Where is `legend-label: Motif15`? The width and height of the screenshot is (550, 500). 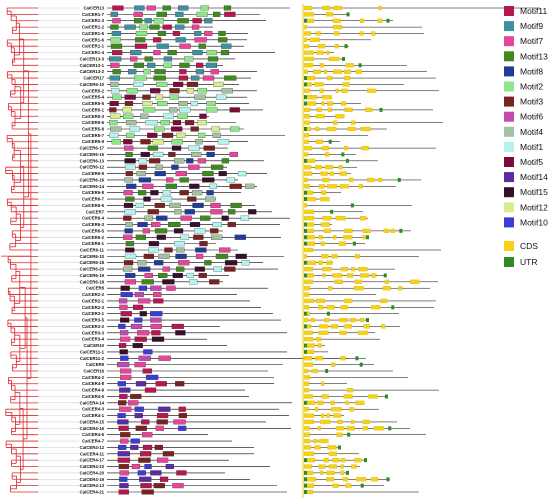 legend-label: Motif15 is located at coordinates (534, 192).